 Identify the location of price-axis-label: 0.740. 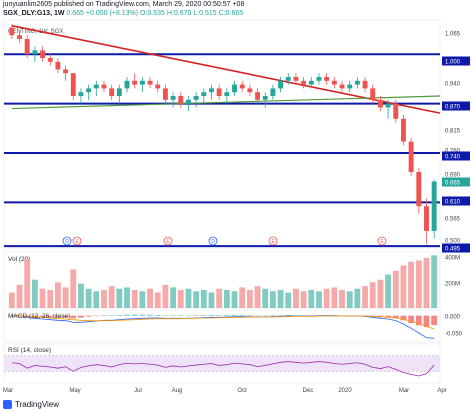
(453, 158).